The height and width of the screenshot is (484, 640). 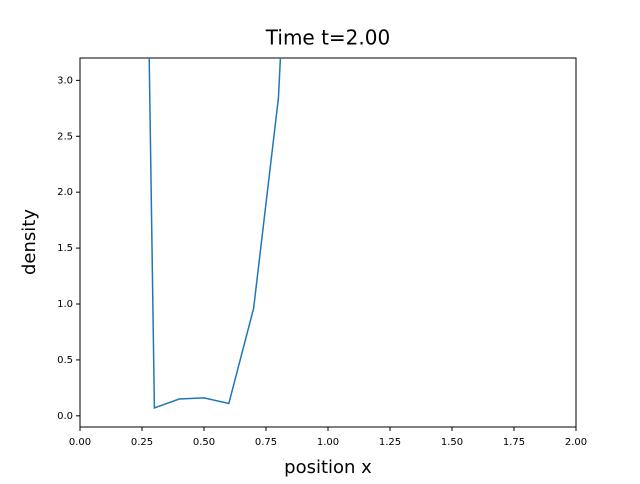 I want to click on x-axis-label: position x, so click(x=328, y=467).